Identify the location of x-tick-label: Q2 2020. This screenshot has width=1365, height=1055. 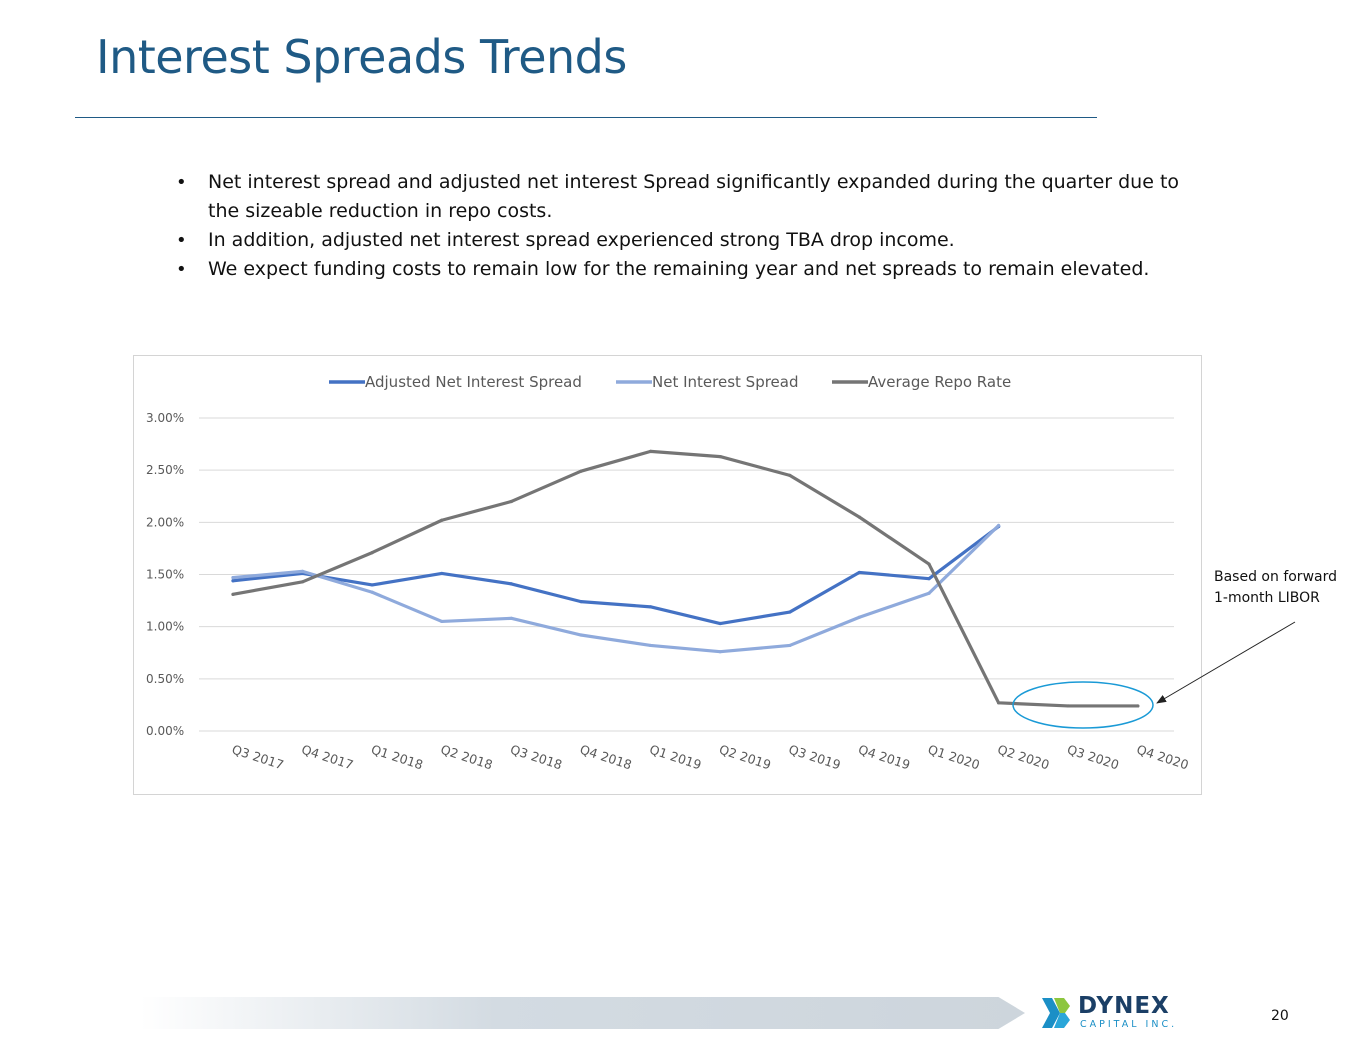
(1024, 757).